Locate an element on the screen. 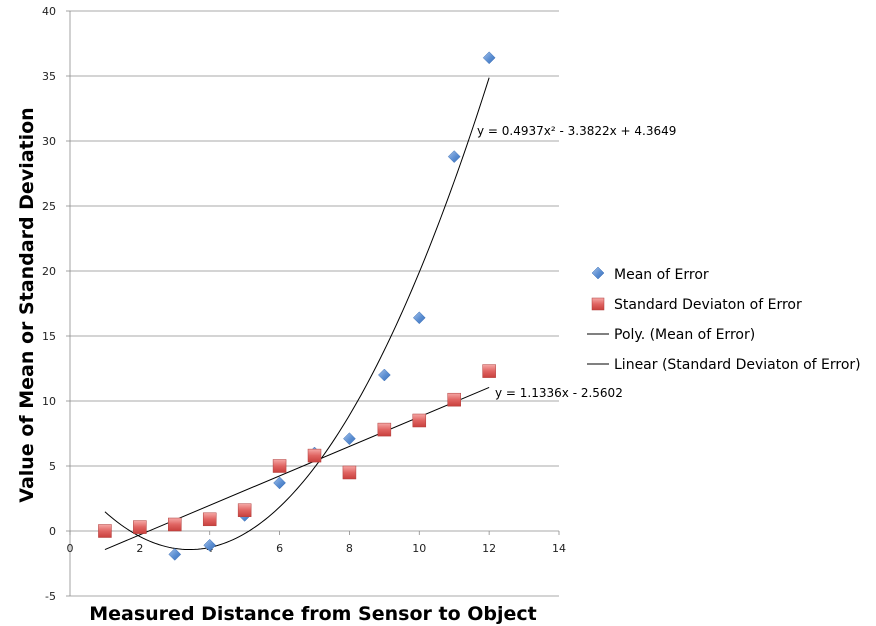 This screenshot has height=626, width=876. y-tick-label: 25 is located at coordinates (49, 206).